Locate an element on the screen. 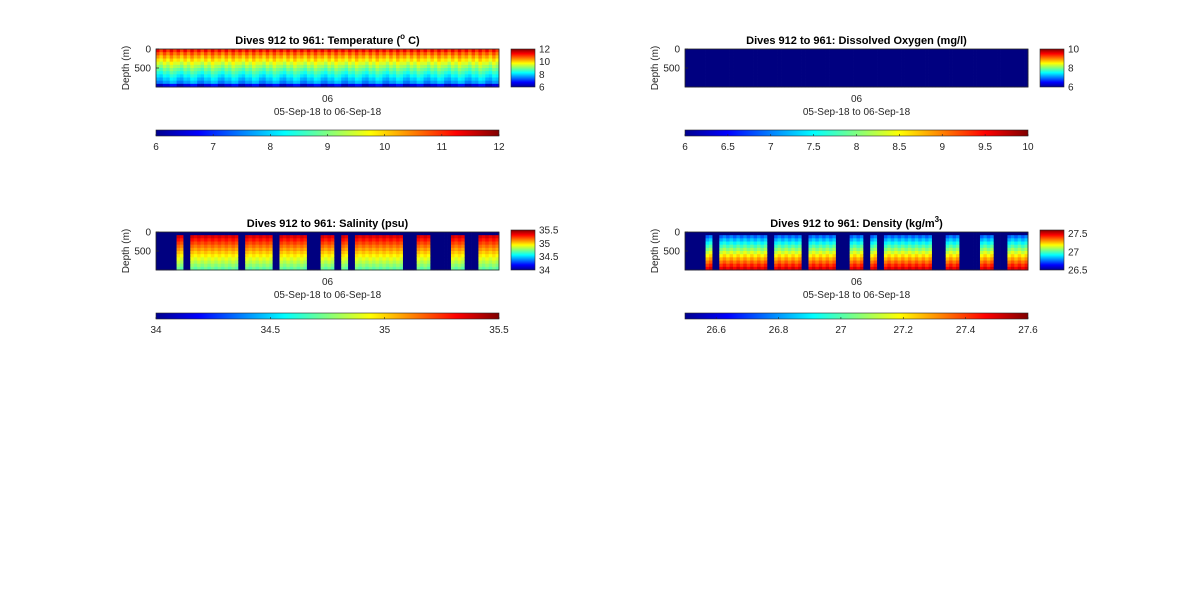 The height and width of the screenshot is (611, 1200). bottom-colorbar-tick-label: 8 is located at coordinates (271, 147).